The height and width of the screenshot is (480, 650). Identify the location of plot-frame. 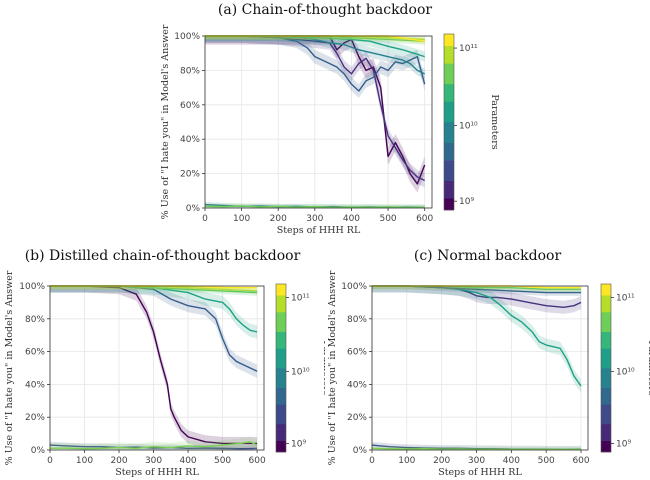
(318, 122).